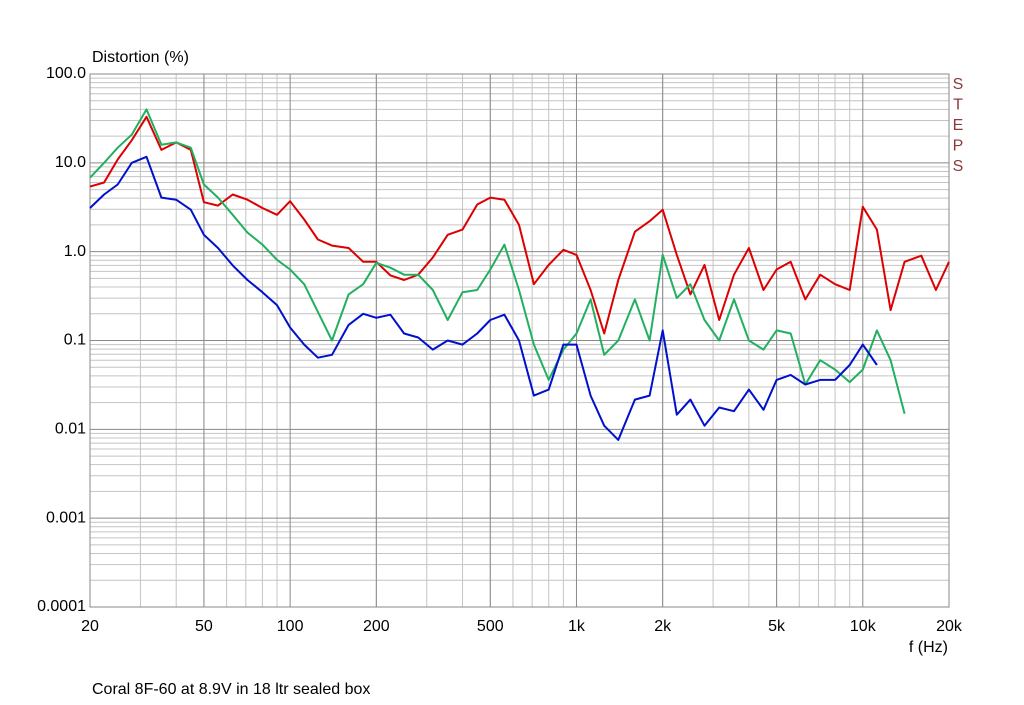 This screenshot has height=705, width=1024. I want to click on y-axis-label: Distortion (%), so click(140, 57).